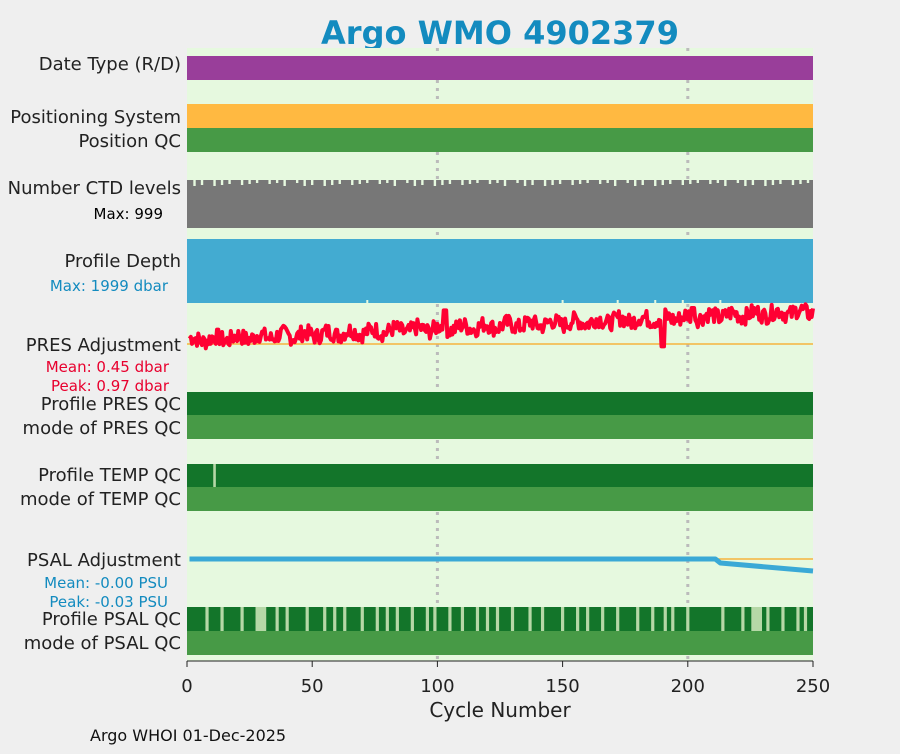 The image size is (900, 754). What do you see at coordinates (501, 565) in the screenshot?
I see `psal-adjustment-line` at bounding box center [501, 565].